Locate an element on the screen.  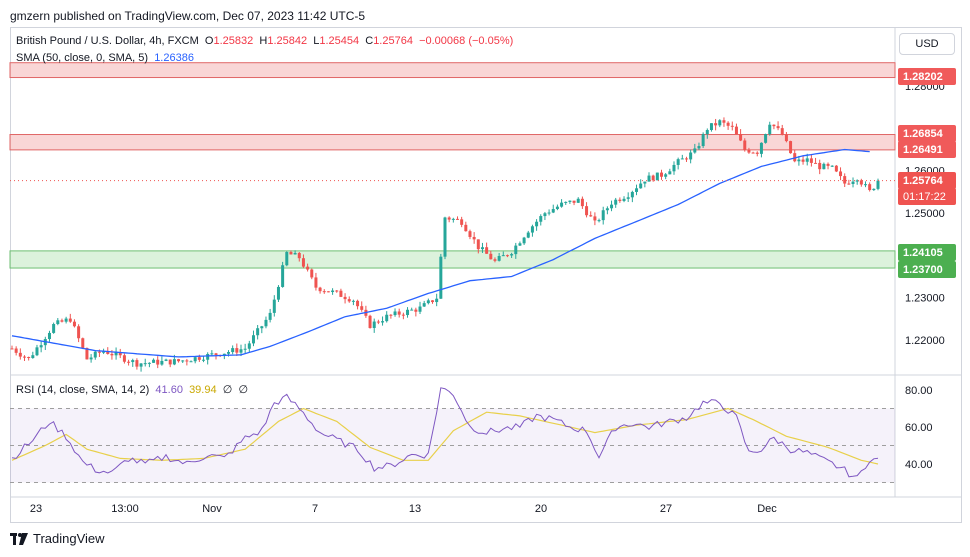
open-label: O is located at coordinates (209, 41).